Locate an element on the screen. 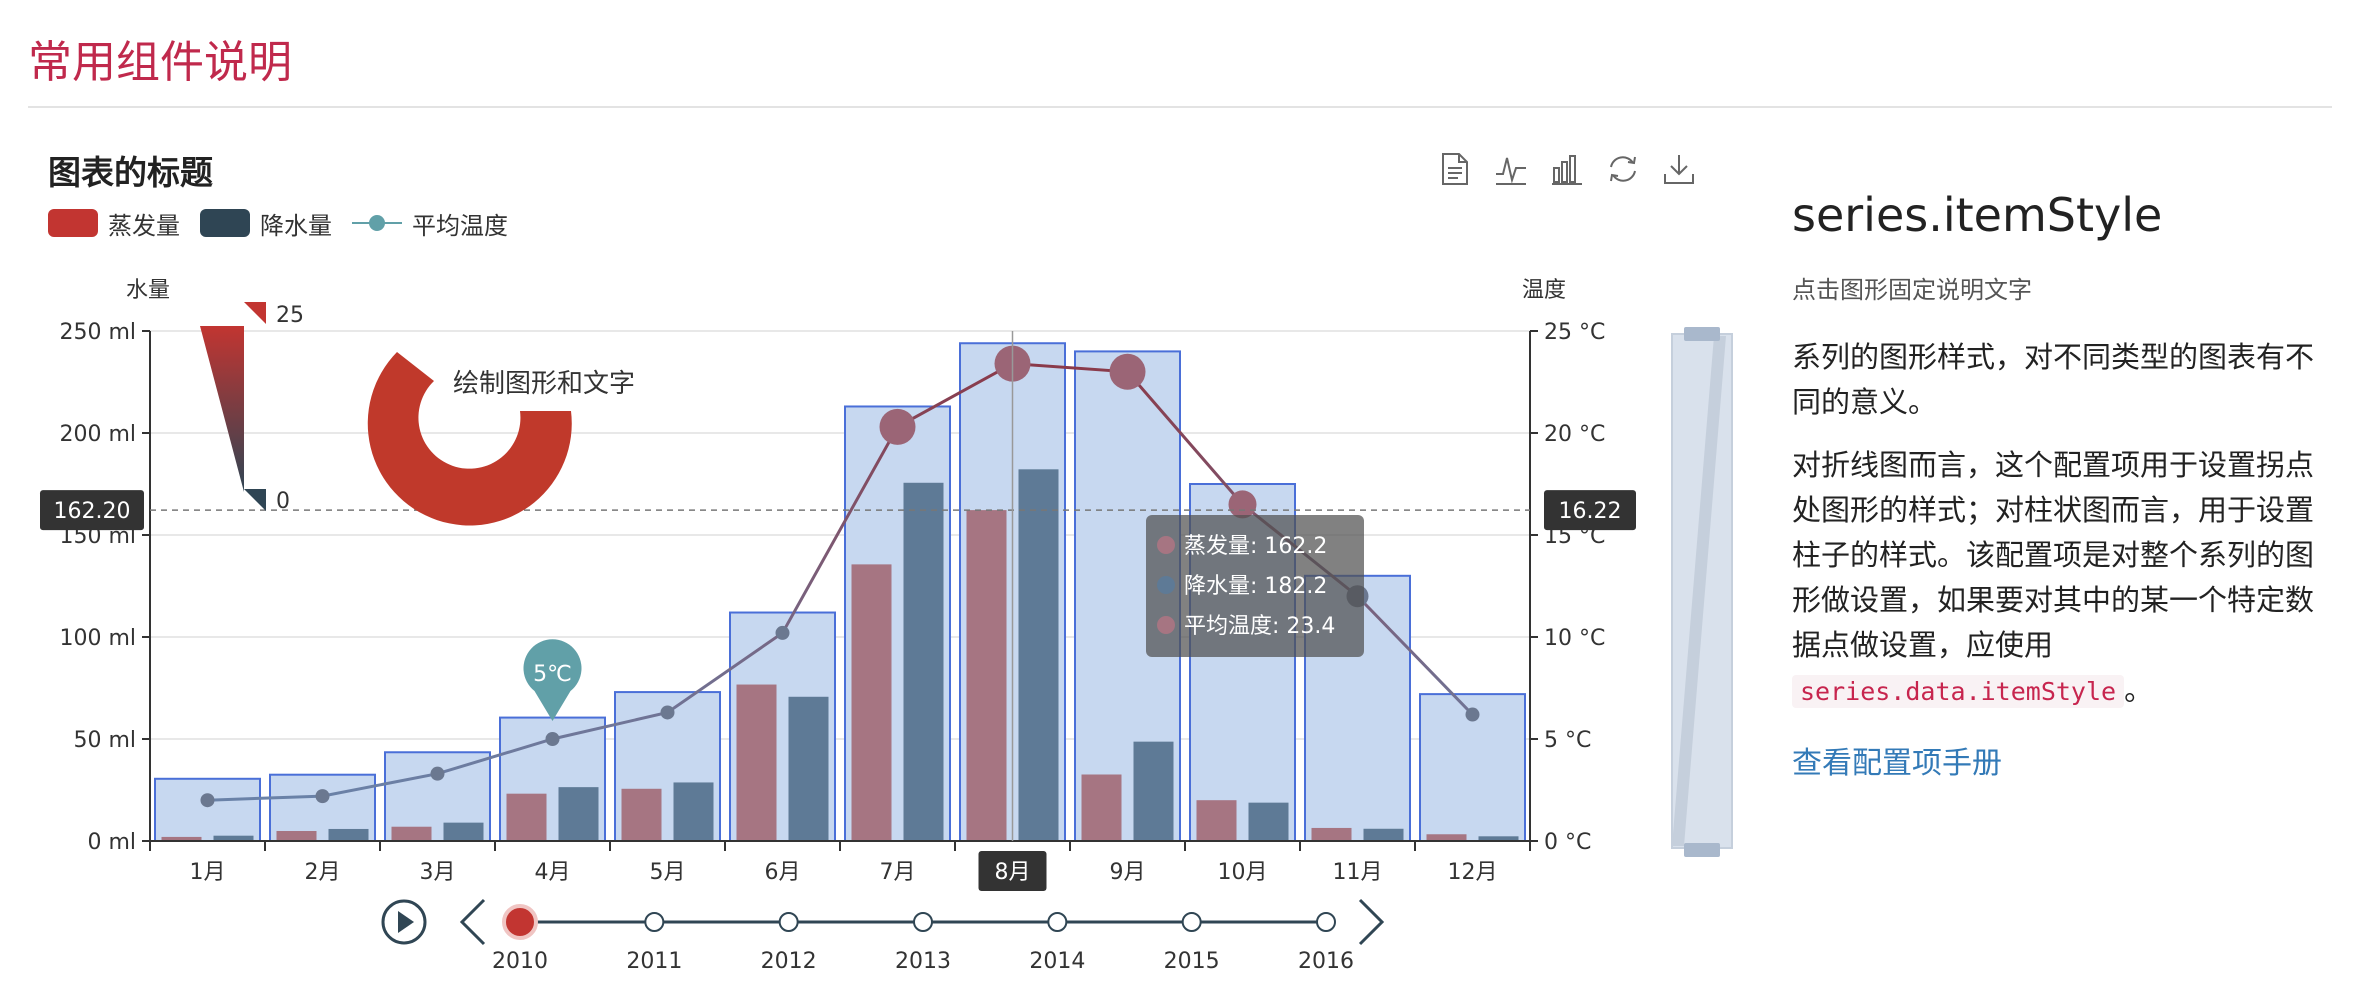 Image resolution: width=2360 pixels, height=998 pixels. page-title: 常用组件说明 is located at coordinates (160, 62).